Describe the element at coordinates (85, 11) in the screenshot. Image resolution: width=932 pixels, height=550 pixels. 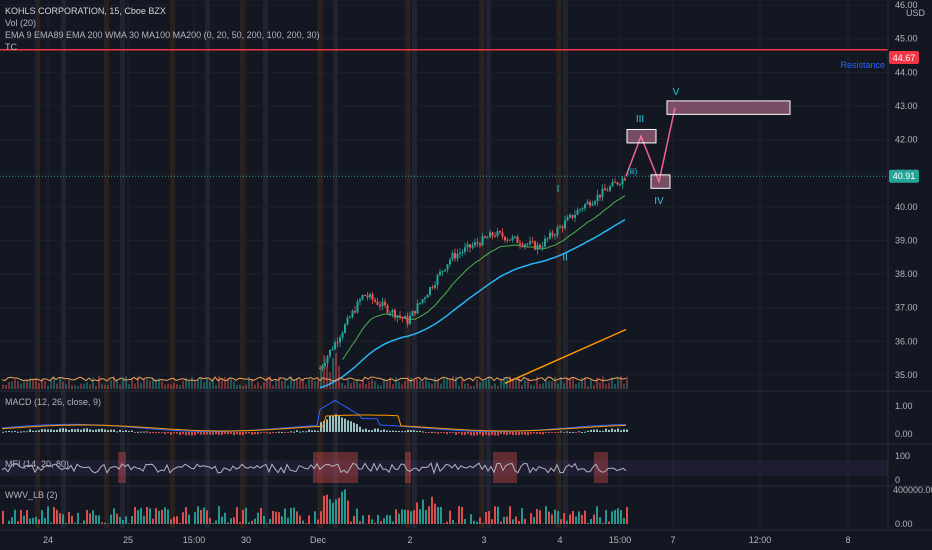
I see `symbol-title: KOHLS CORPORATION, 15, Cboe BZX` at that location.